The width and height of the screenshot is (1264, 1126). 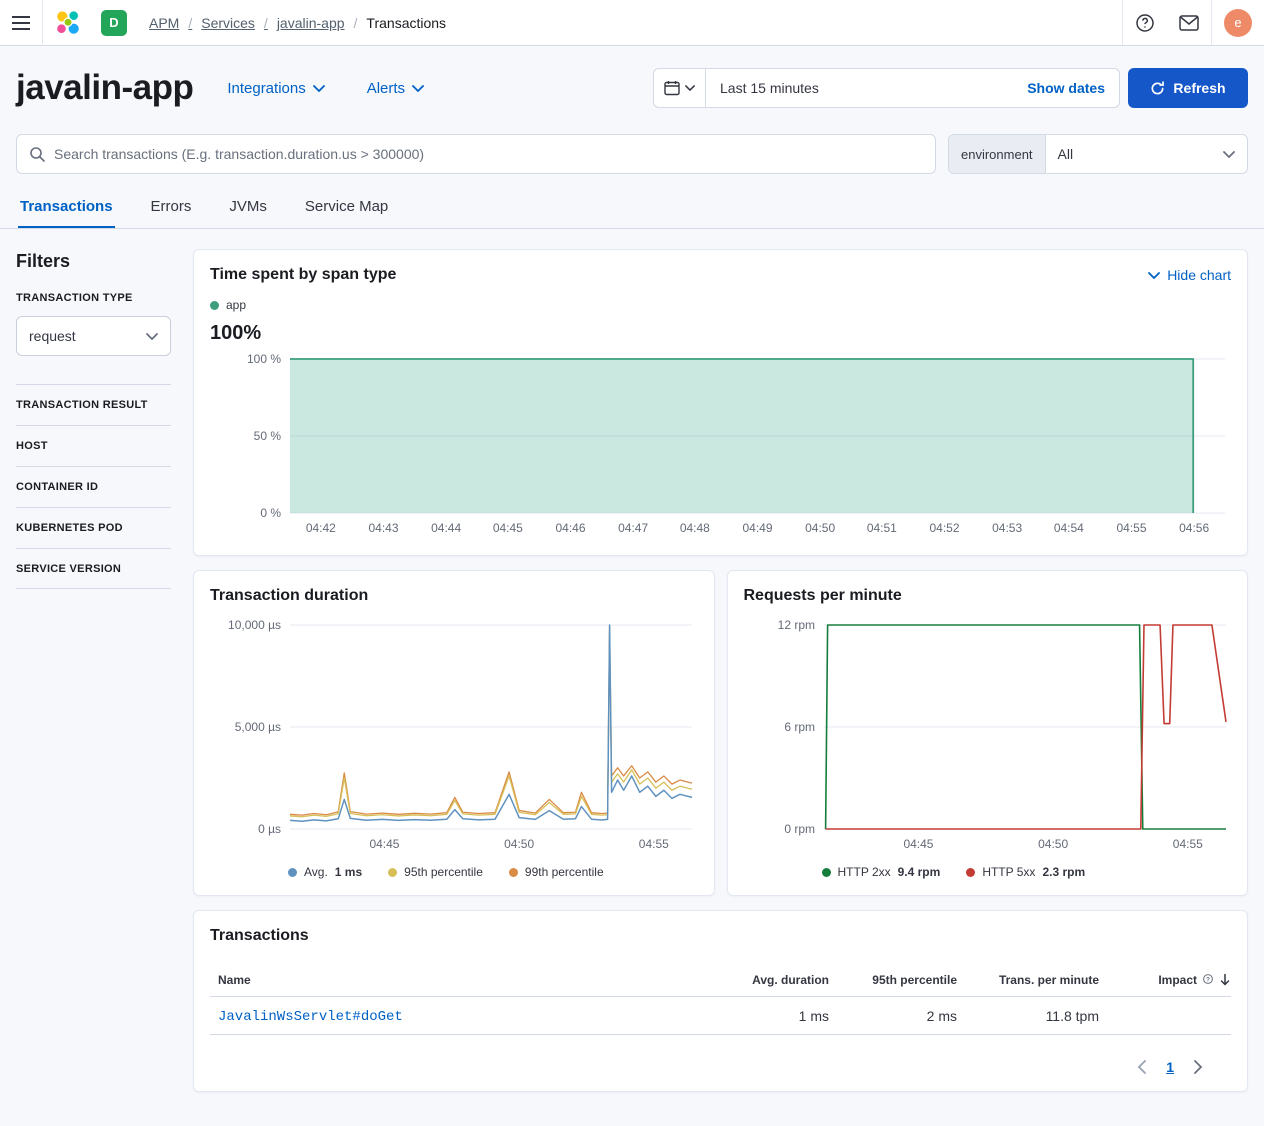 What do you see at coordinates (93, 404) in the screenshot?
I see `facet-transaction-result: TRANSACTION RESULT` at bounding box center [93, 404].